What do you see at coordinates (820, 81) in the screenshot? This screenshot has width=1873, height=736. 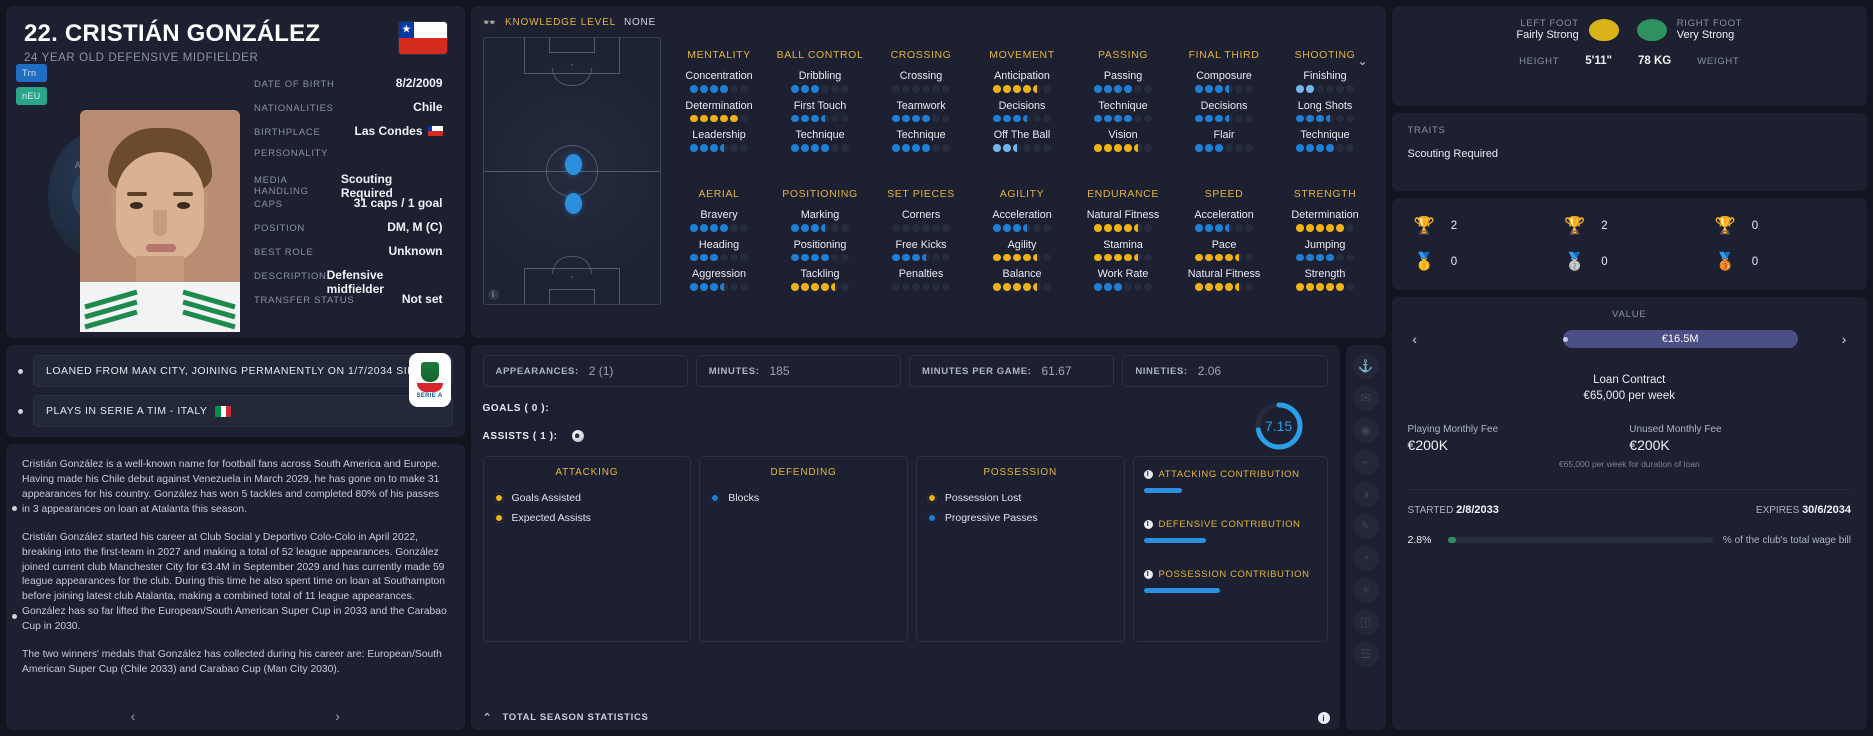 I see `attribute-item: Dribbling` at bounding box center [820, 81].